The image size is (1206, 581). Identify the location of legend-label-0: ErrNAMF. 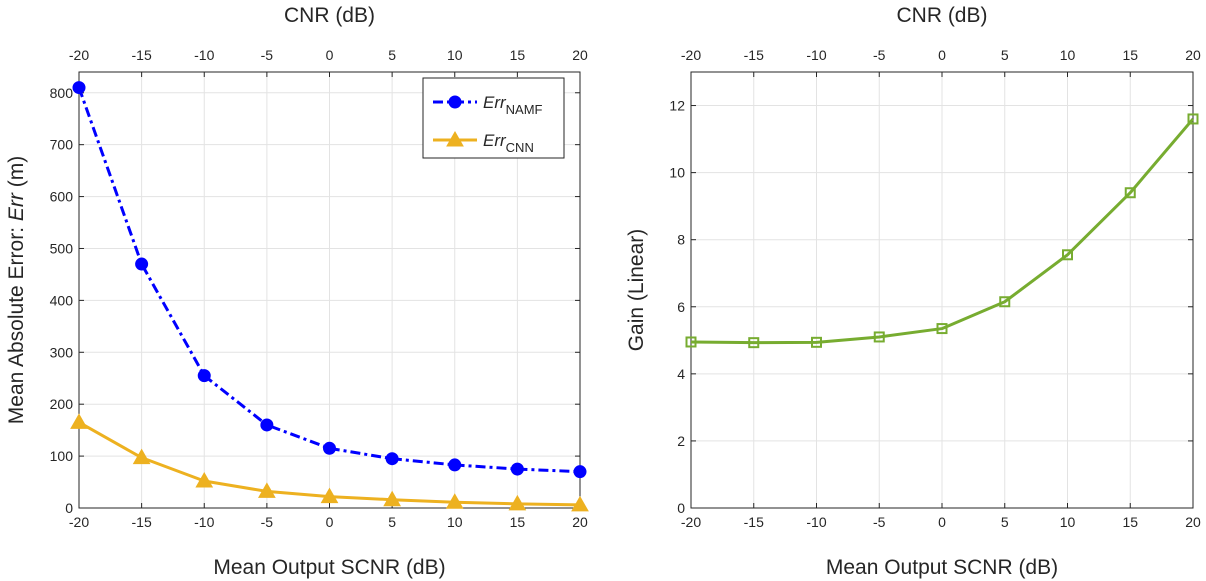
(513, 105).